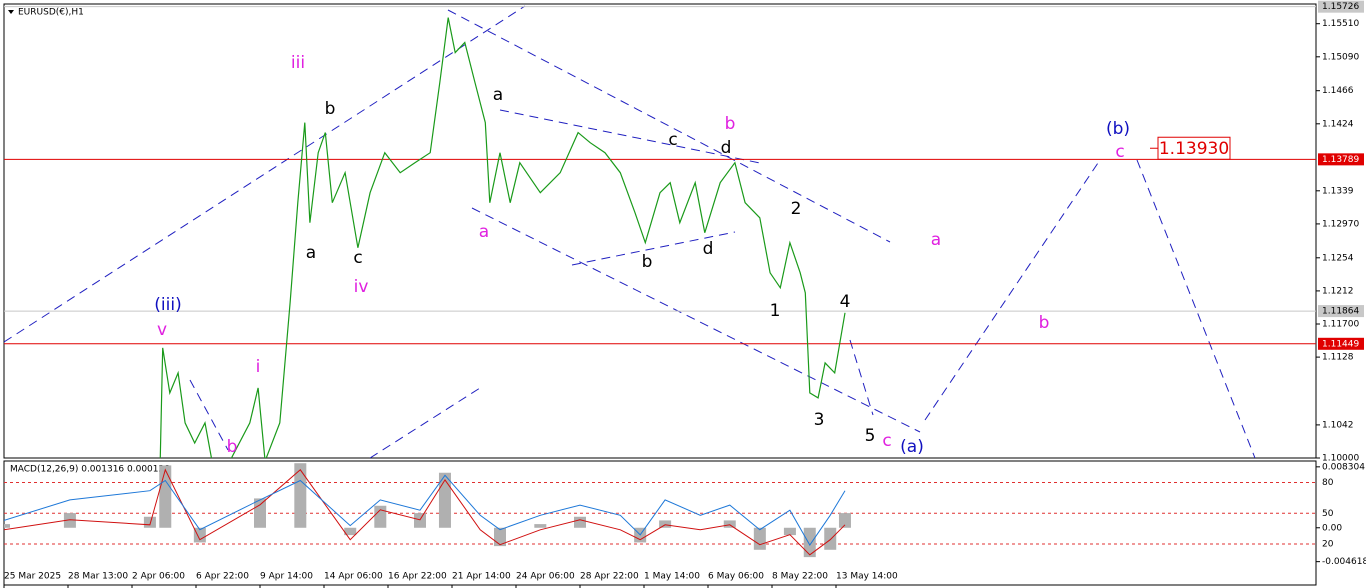 The image size is (1366, 588). Describe the element at coordinates (1340, 459) in the screenshot. I see `y-tick-label: 1.10000` at that location.